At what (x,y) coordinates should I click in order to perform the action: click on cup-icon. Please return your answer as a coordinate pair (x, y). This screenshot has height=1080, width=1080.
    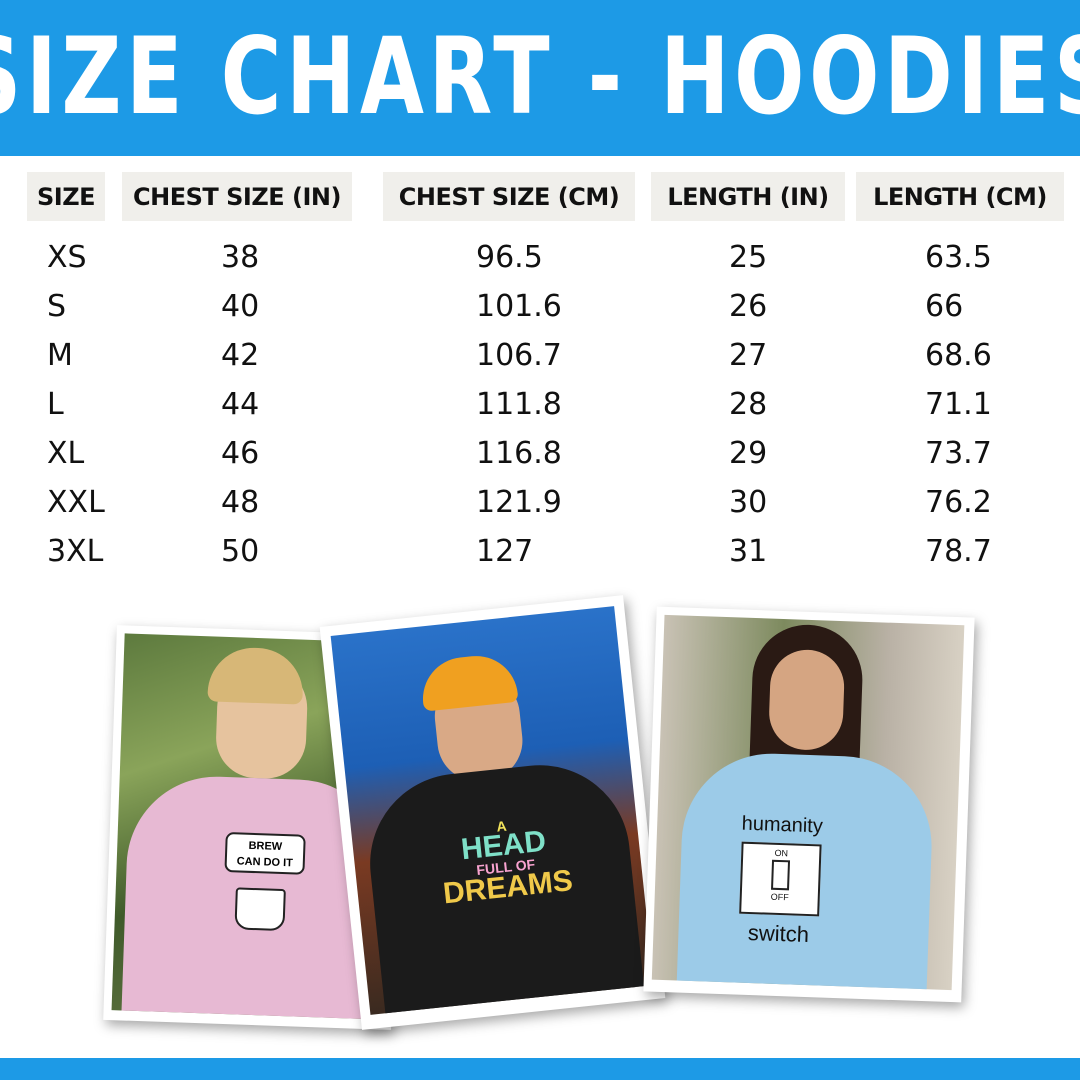
    Looking at the image, I should click on (260, 909).